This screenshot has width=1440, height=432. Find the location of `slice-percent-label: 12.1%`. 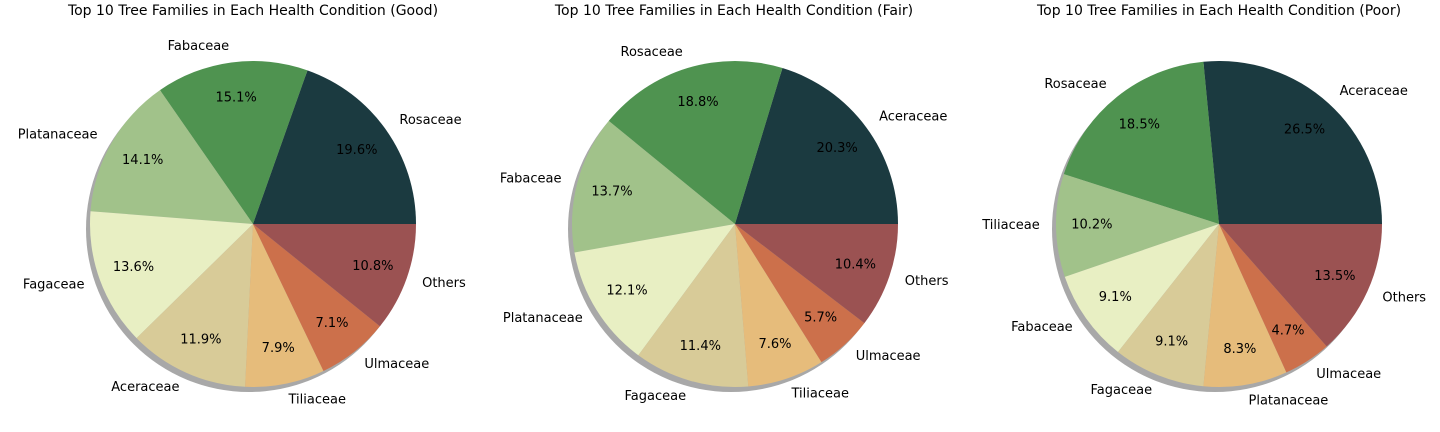

slice-percent-label: 12.1% is located at coordinates (626, 291).